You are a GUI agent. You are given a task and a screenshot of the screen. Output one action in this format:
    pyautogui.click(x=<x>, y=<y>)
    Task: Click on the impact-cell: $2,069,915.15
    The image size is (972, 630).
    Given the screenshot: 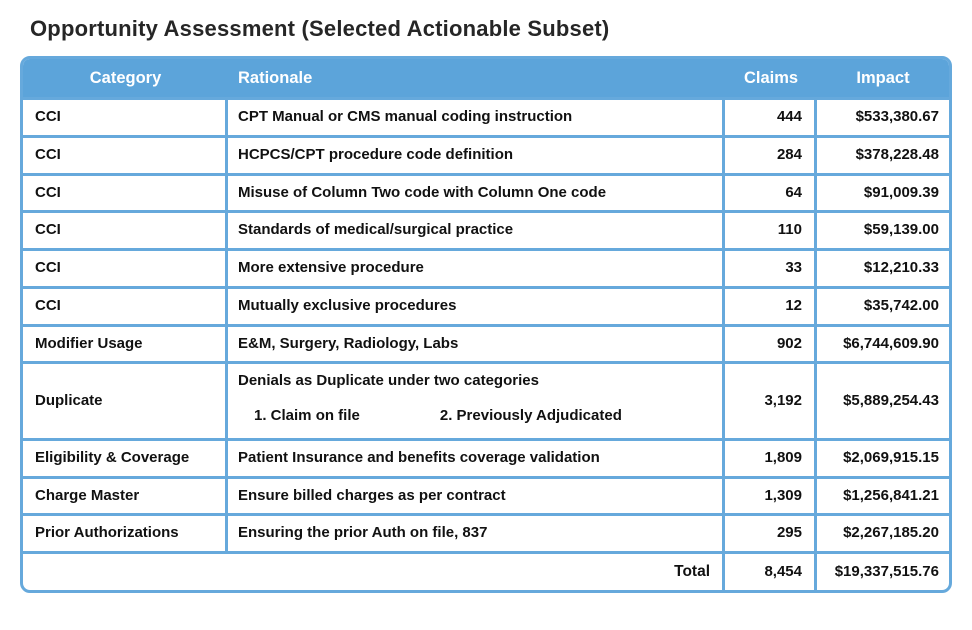 What is the action you would take?
    pyautogui.click(x=891, y=457)
    